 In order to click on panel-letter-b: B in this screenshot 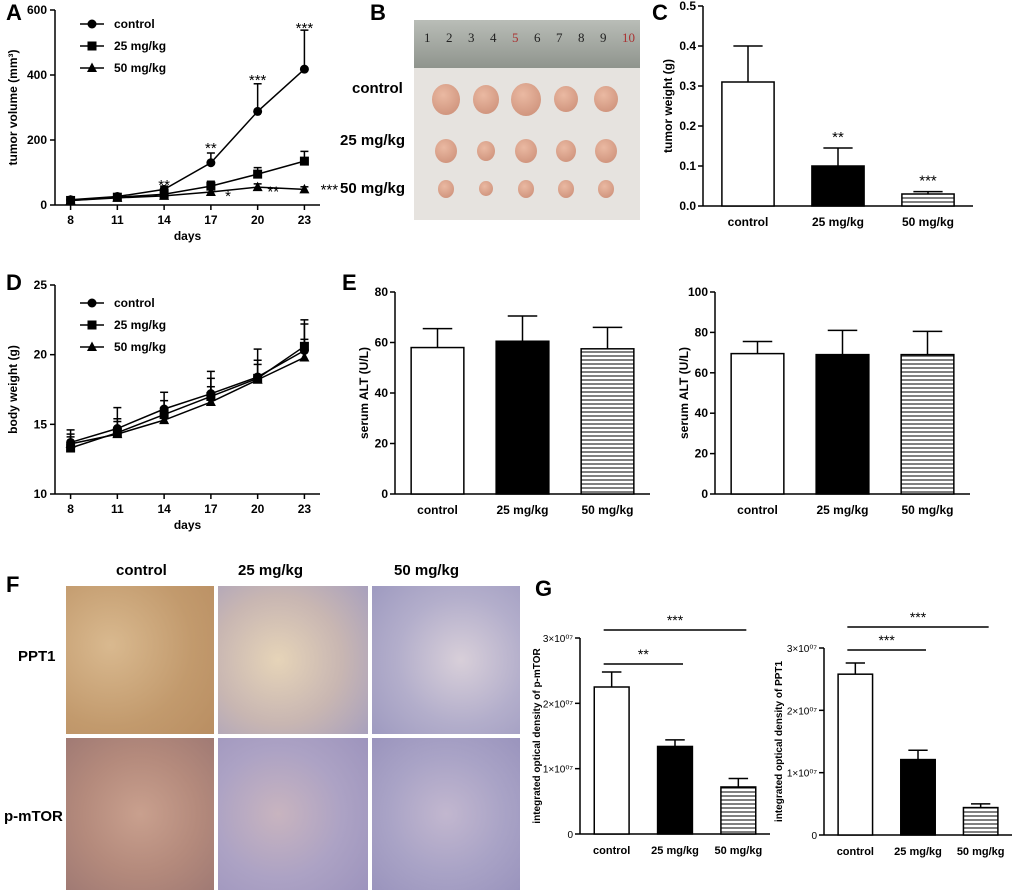, I will do `click(378, 12)`.